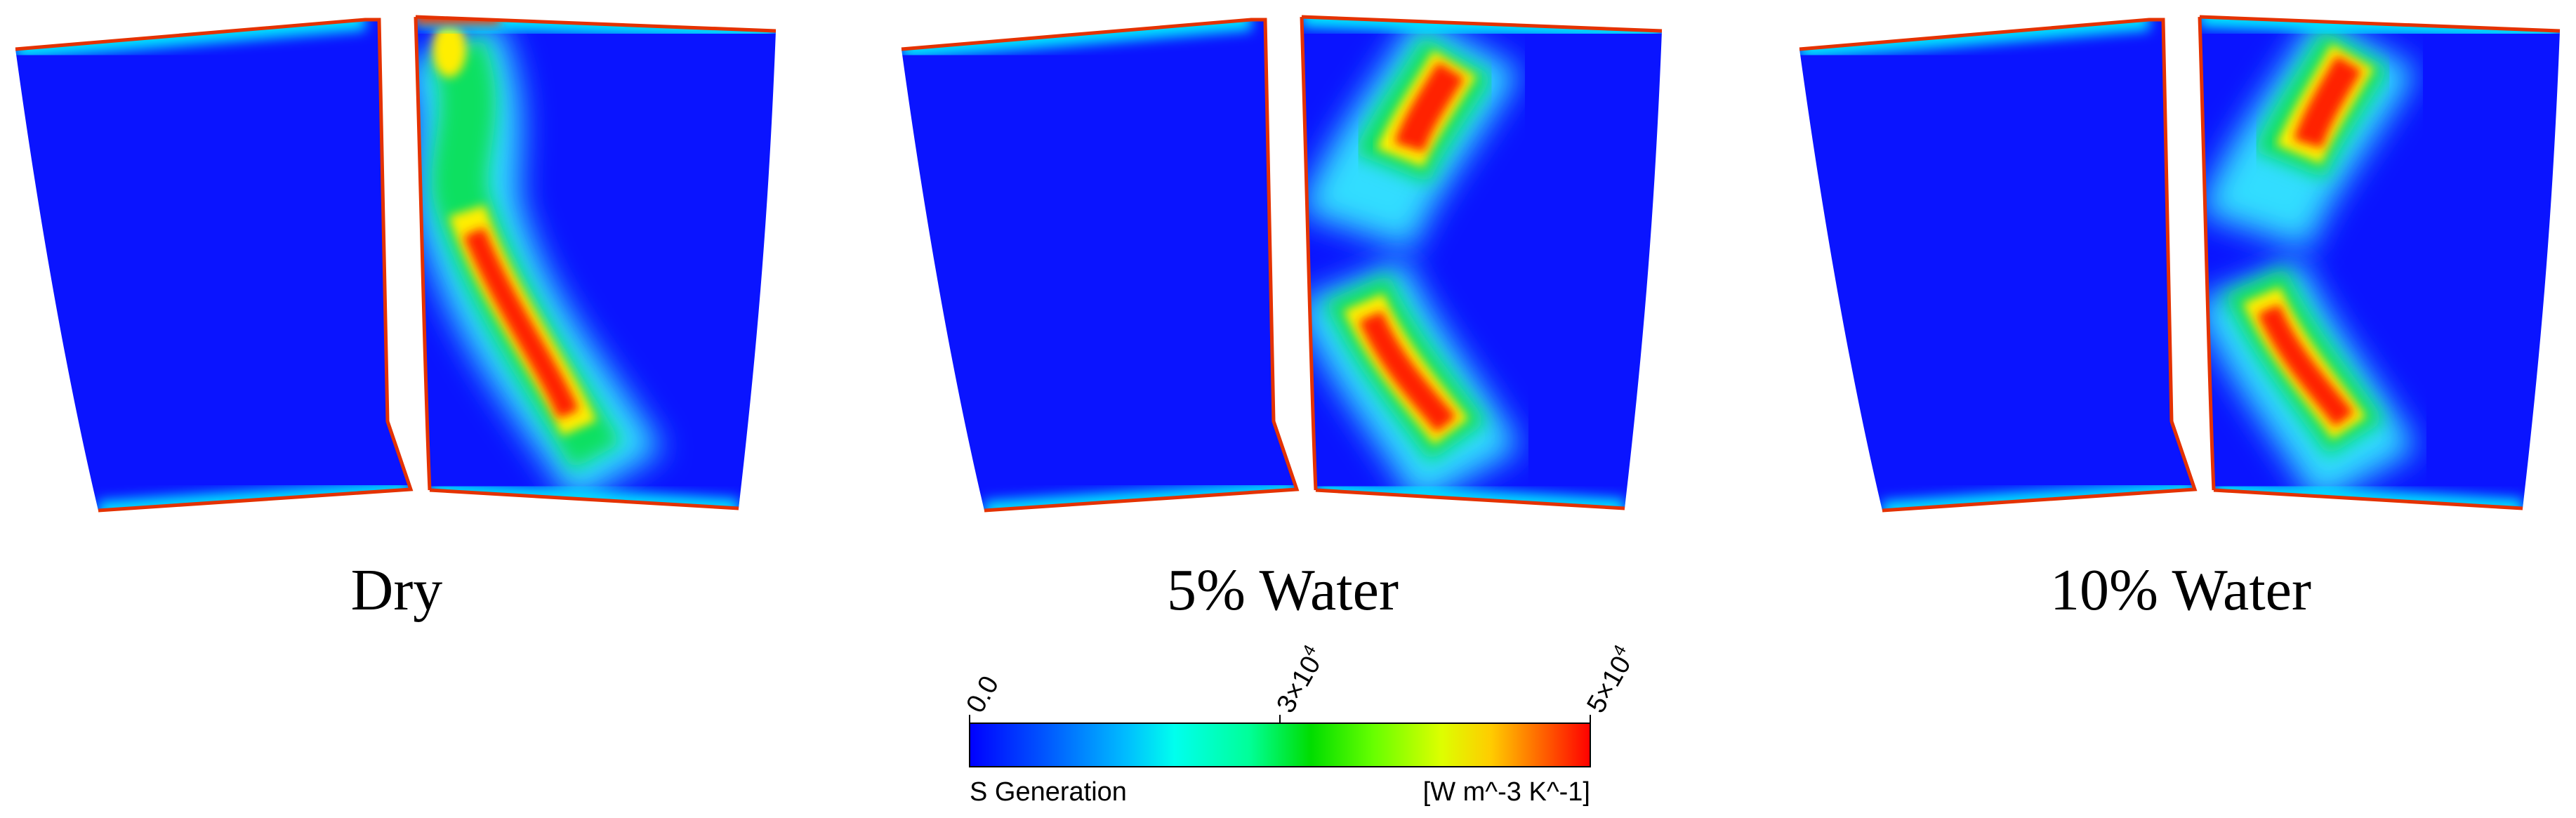 The height and width of the screenshot is (818, 2576). I want to click on colorbar-tick-label: 0.0, so click(982, 694).